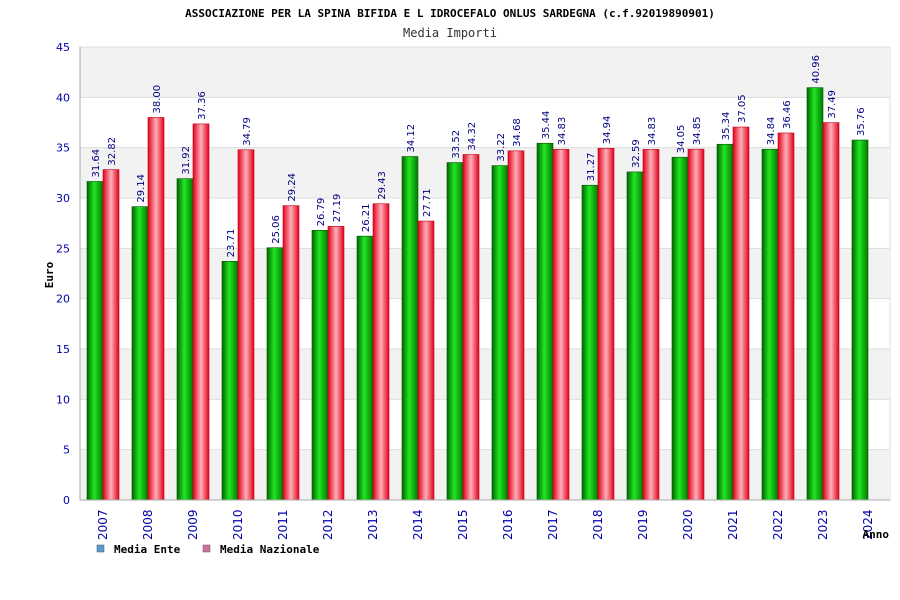 The image size is (900, 600). I want to click on x-tick-label-2017: 2017, so click(553, 524).